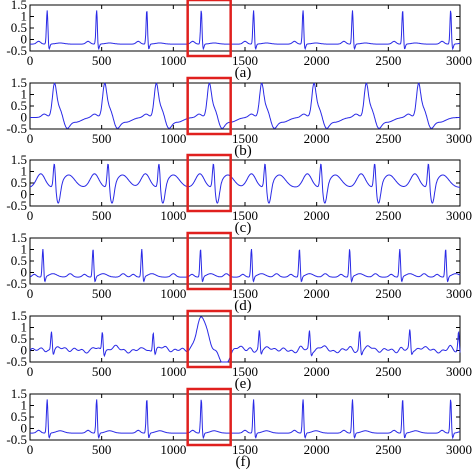 The height and width of the screenshot is (476, 474). Describe the element at coordinates (243, 462) in the screenshot. I see `panel-label: (f)` at that location.